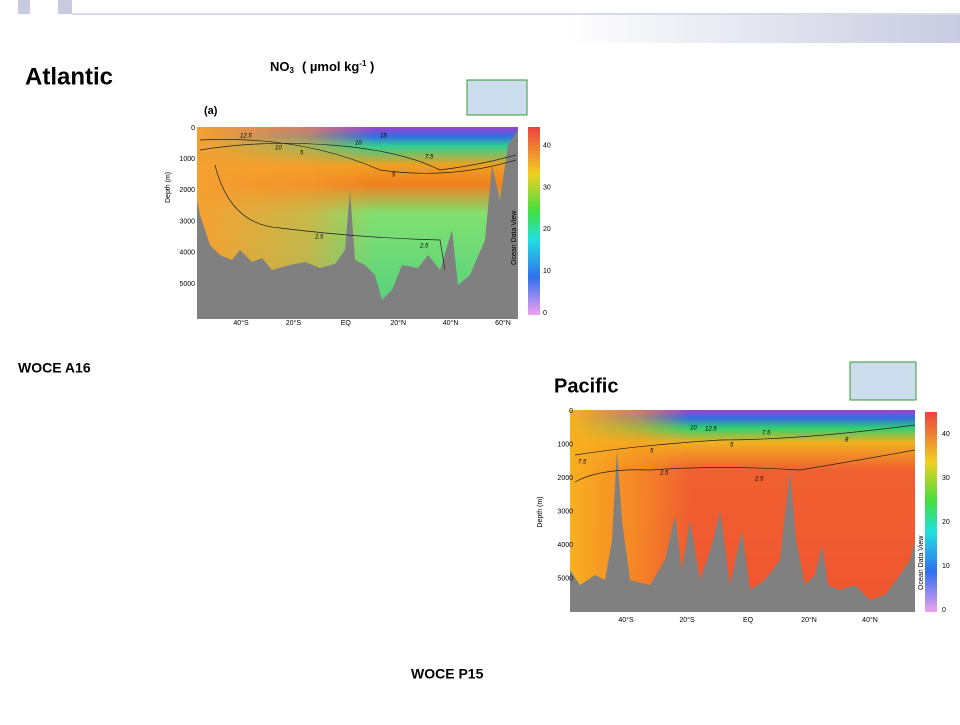  Describe the element at coordinates (383, 137) in the screenshot. I see `contour-label: 15` at that location.